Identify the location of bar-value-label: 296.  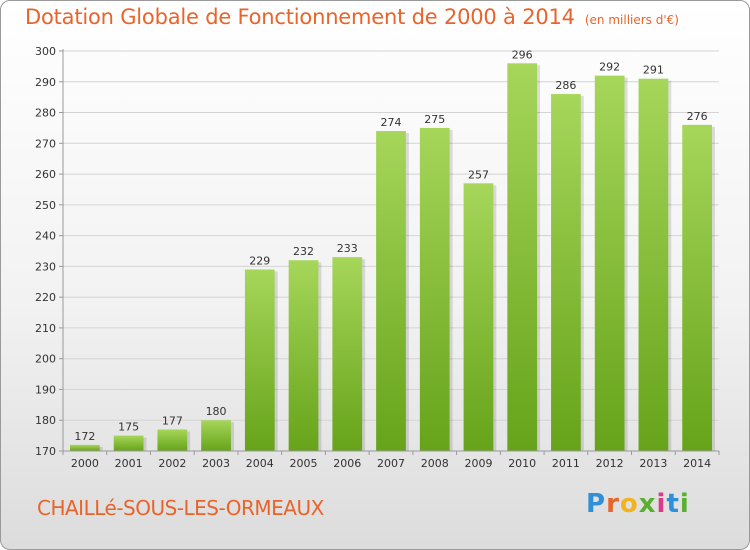
(522, 54).